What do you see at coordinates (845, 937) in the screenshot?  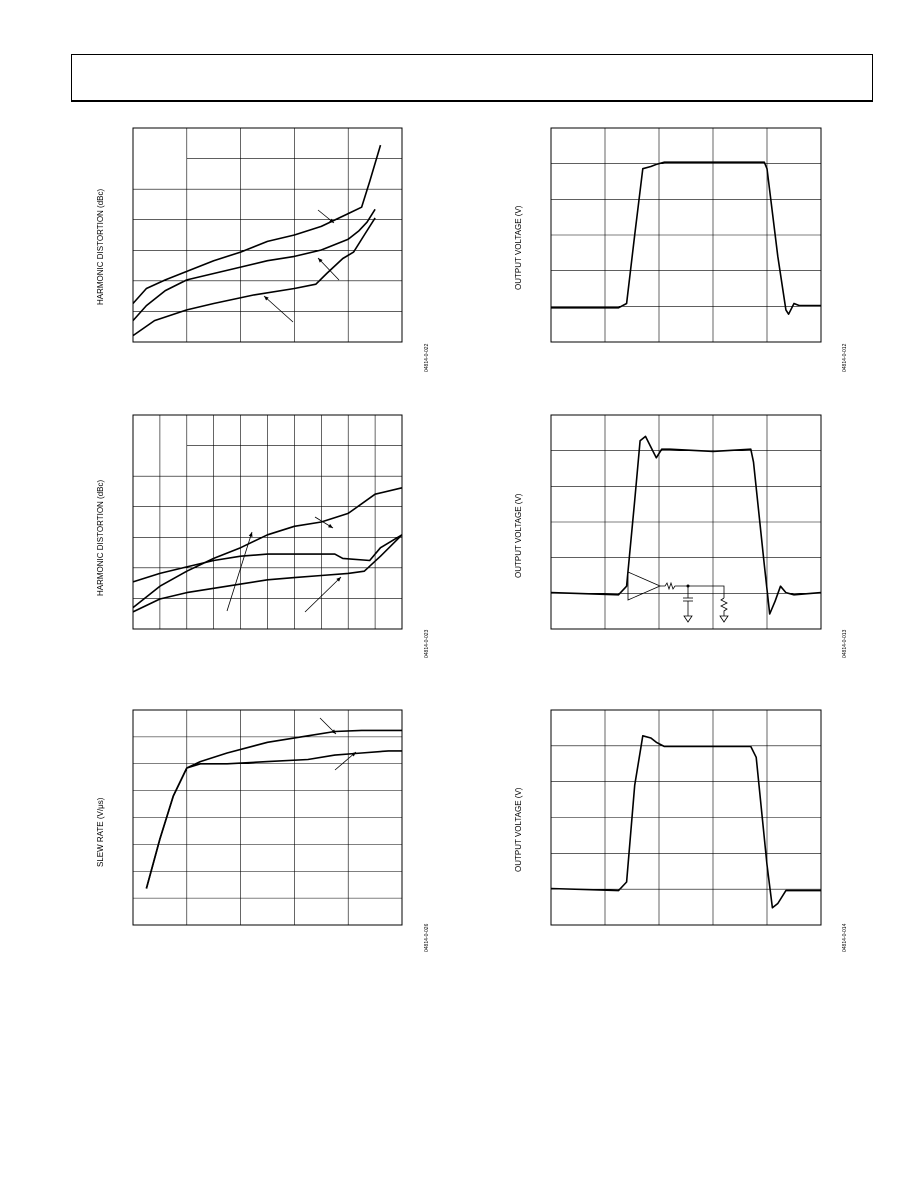 I see `figure-id: 04814-0-014` at bounding box center [845, 937].